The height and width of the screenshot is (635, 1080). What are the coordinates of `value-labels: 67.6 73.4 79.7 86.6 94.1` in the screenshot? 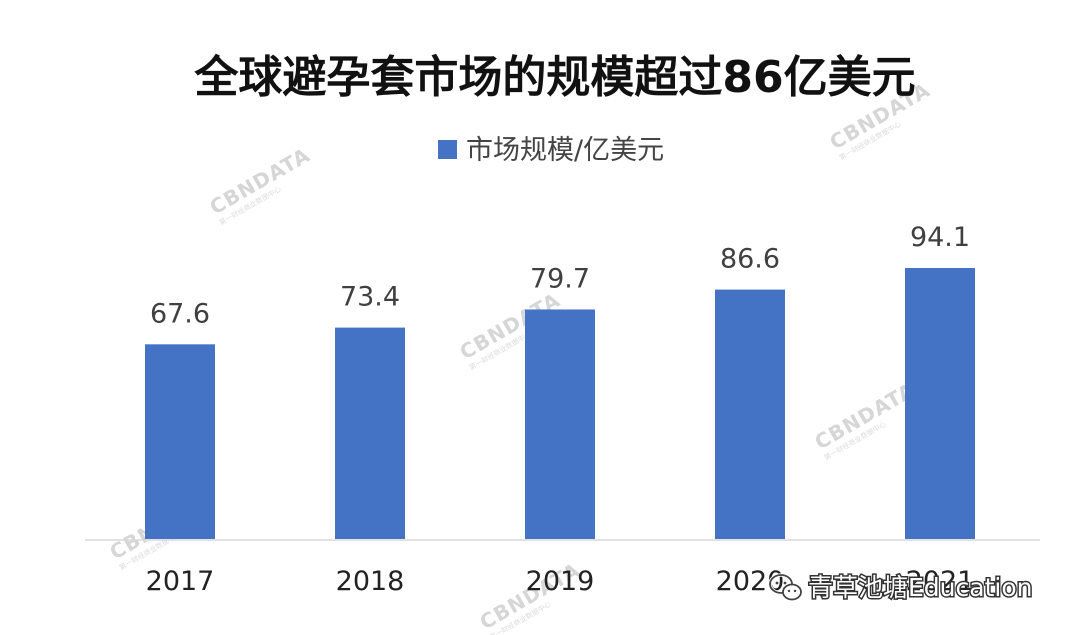 It's located at (560, 275).